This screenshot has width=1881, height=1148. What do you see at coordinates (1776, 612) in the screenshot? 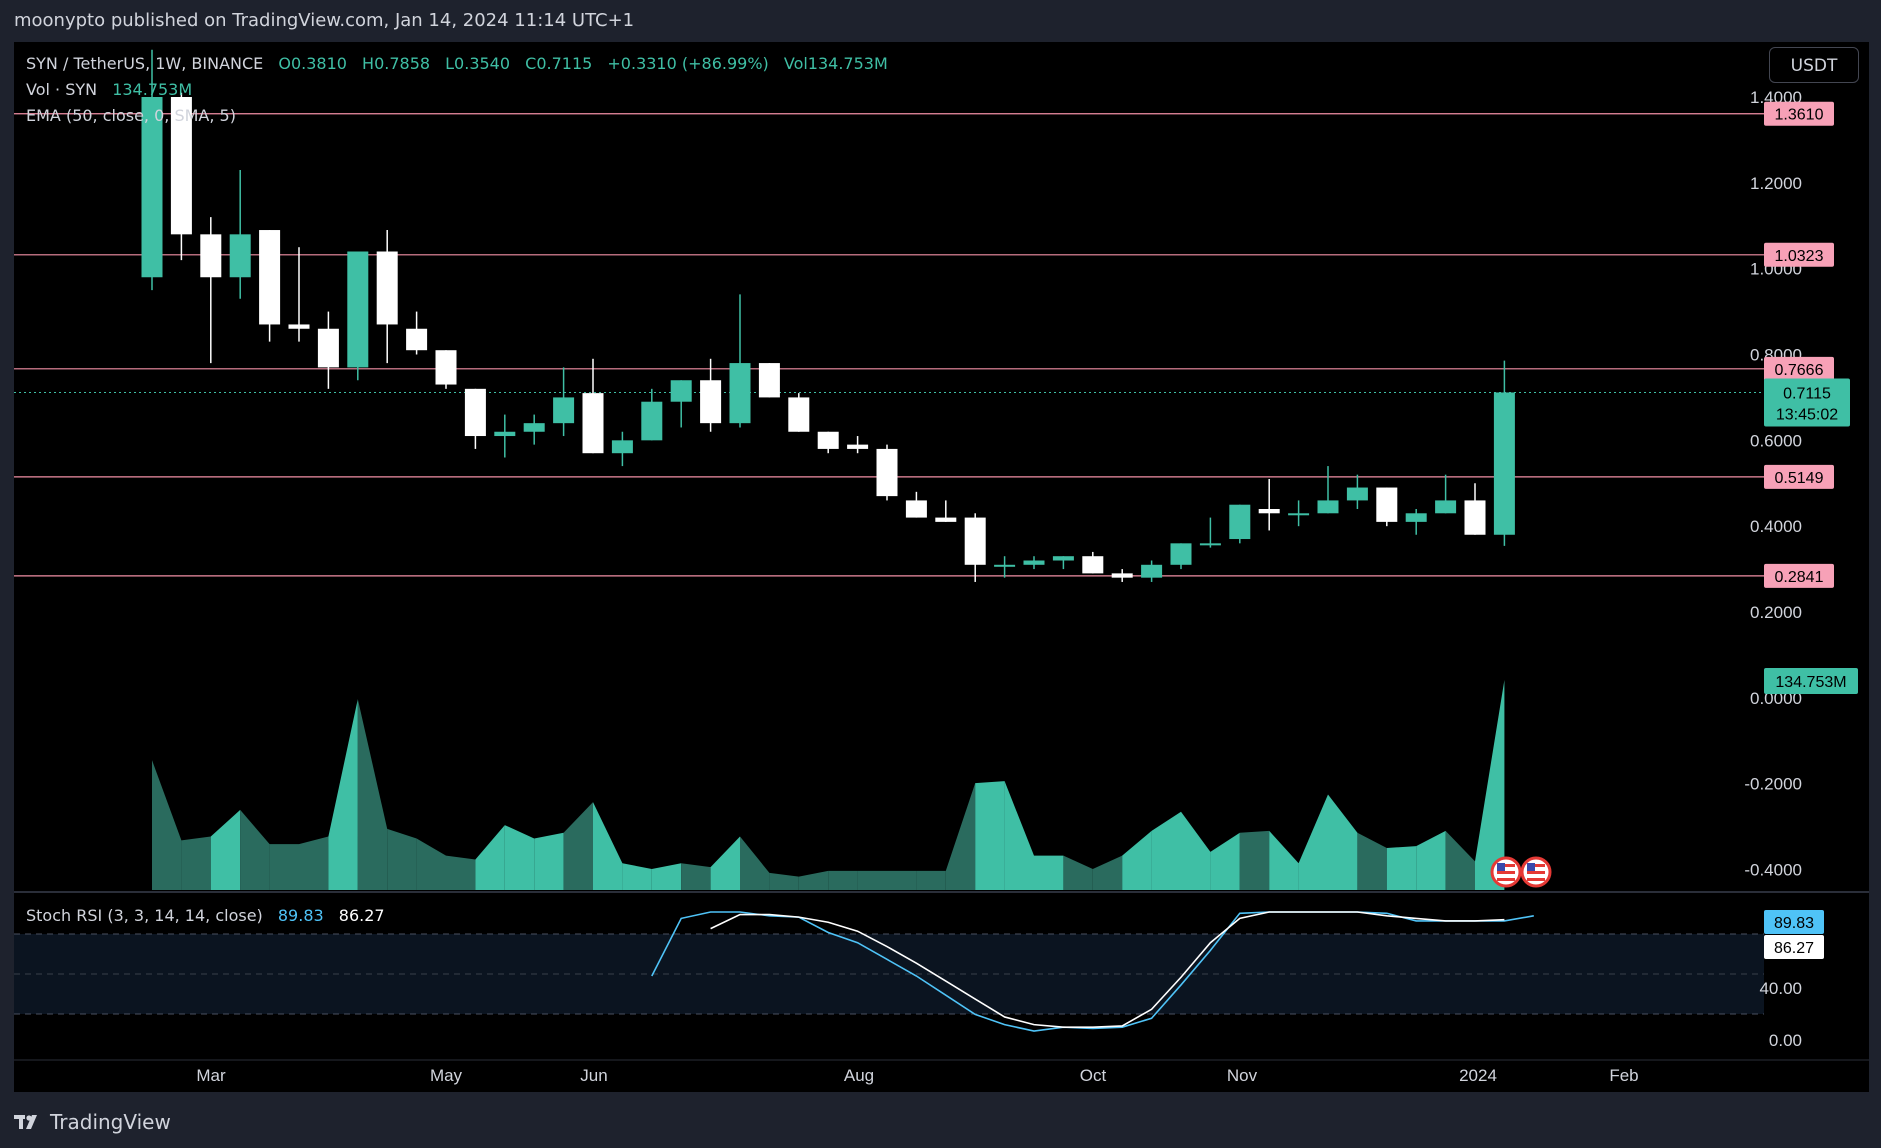
I see `price-tick-label: 0.2000` at bounding box center [1776, 612].